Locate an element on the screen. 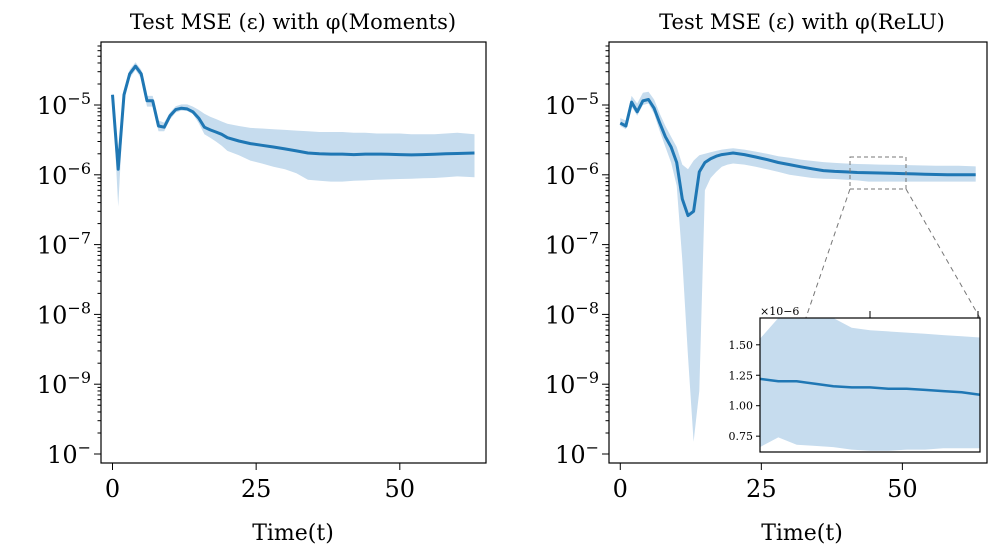 This screenshot has height=556, width=990. line-relu is located at coordinates (797, 158).